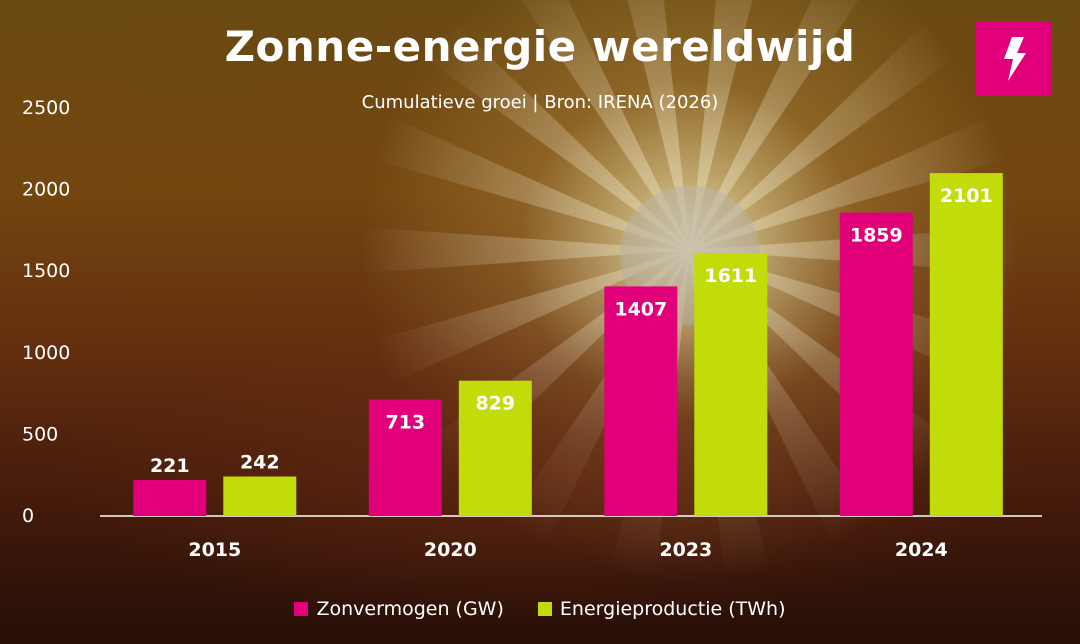 The image size is (1080, 644). I want to click on bar-value-label: 1407, so click(640, 309).